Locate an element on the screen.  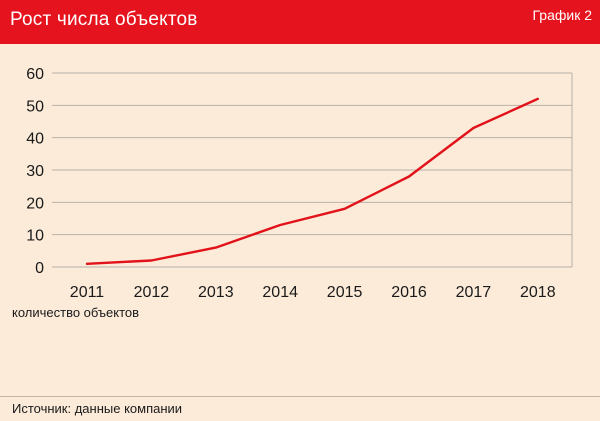
y-tick-label: 20 is located at coordinates (35, 203).